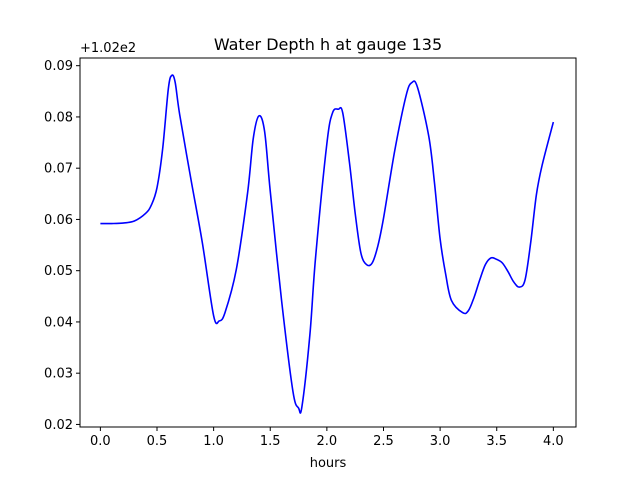 This screenshot has width=640, height=480. Describe the element at coordinates (213, 441) in the screenshot. I see `x-tick-label: 1.0` at that location.